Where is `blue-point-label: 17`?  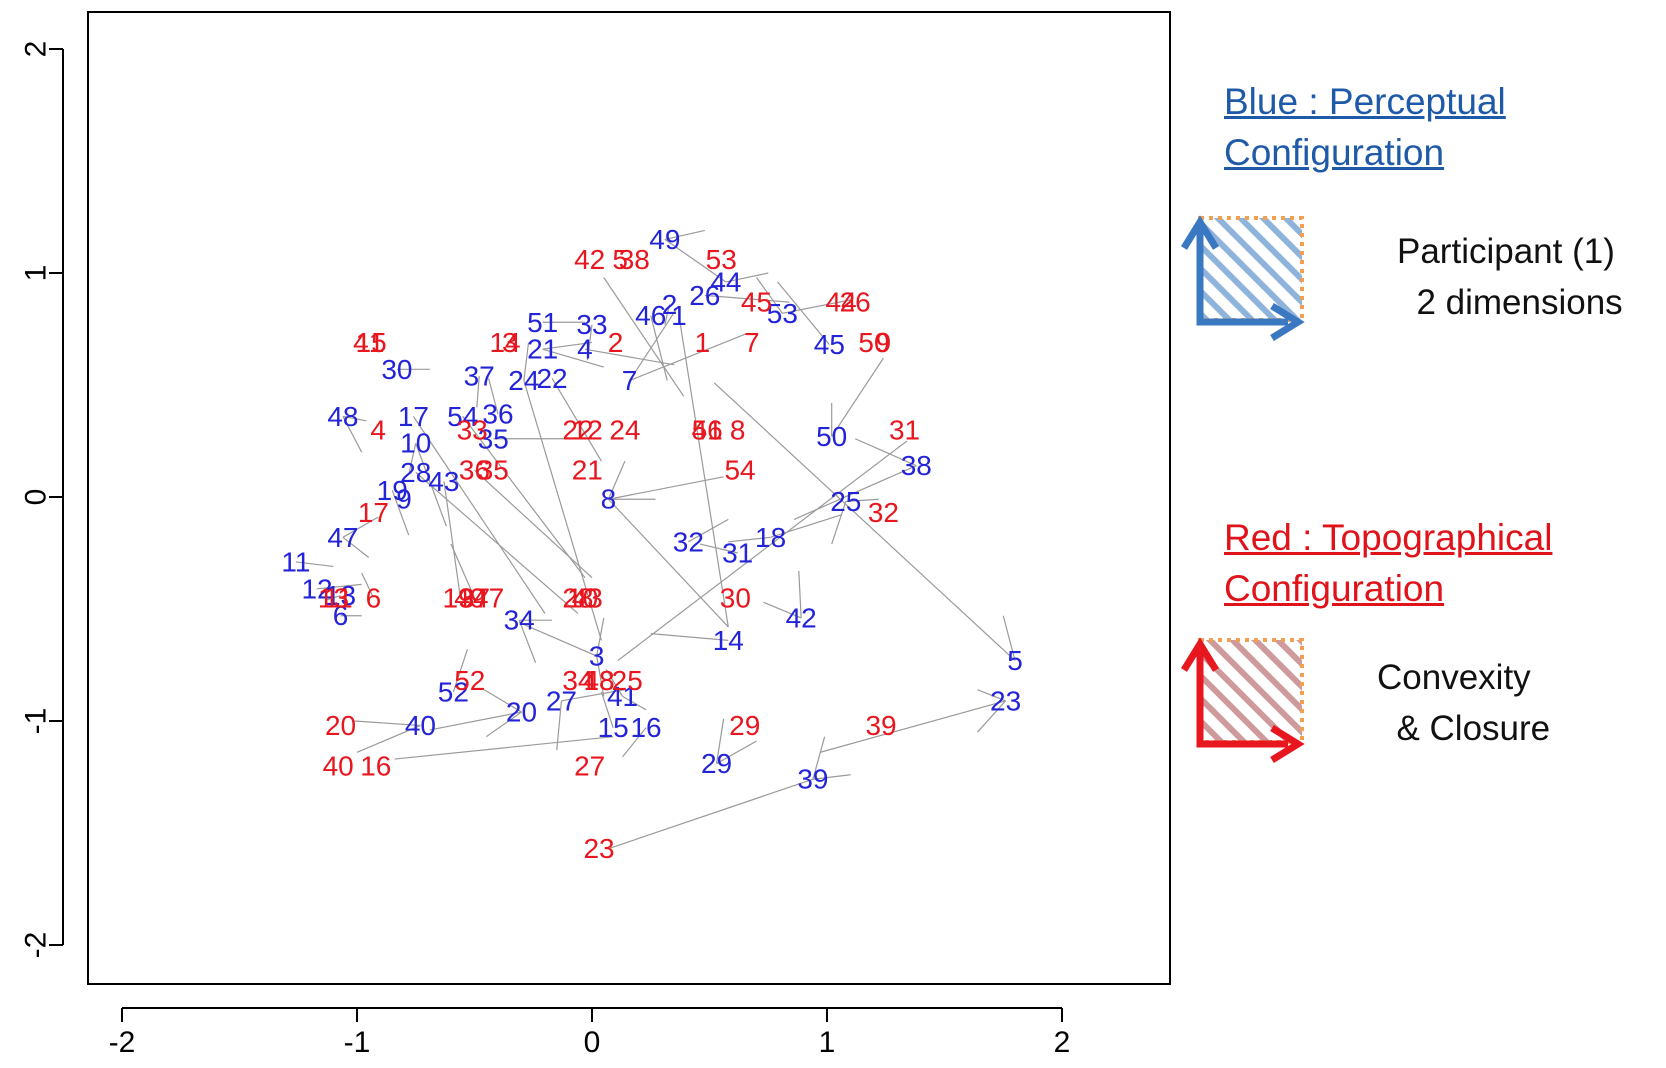
blue-point-label: 17 is located at coordinates (413, 416).